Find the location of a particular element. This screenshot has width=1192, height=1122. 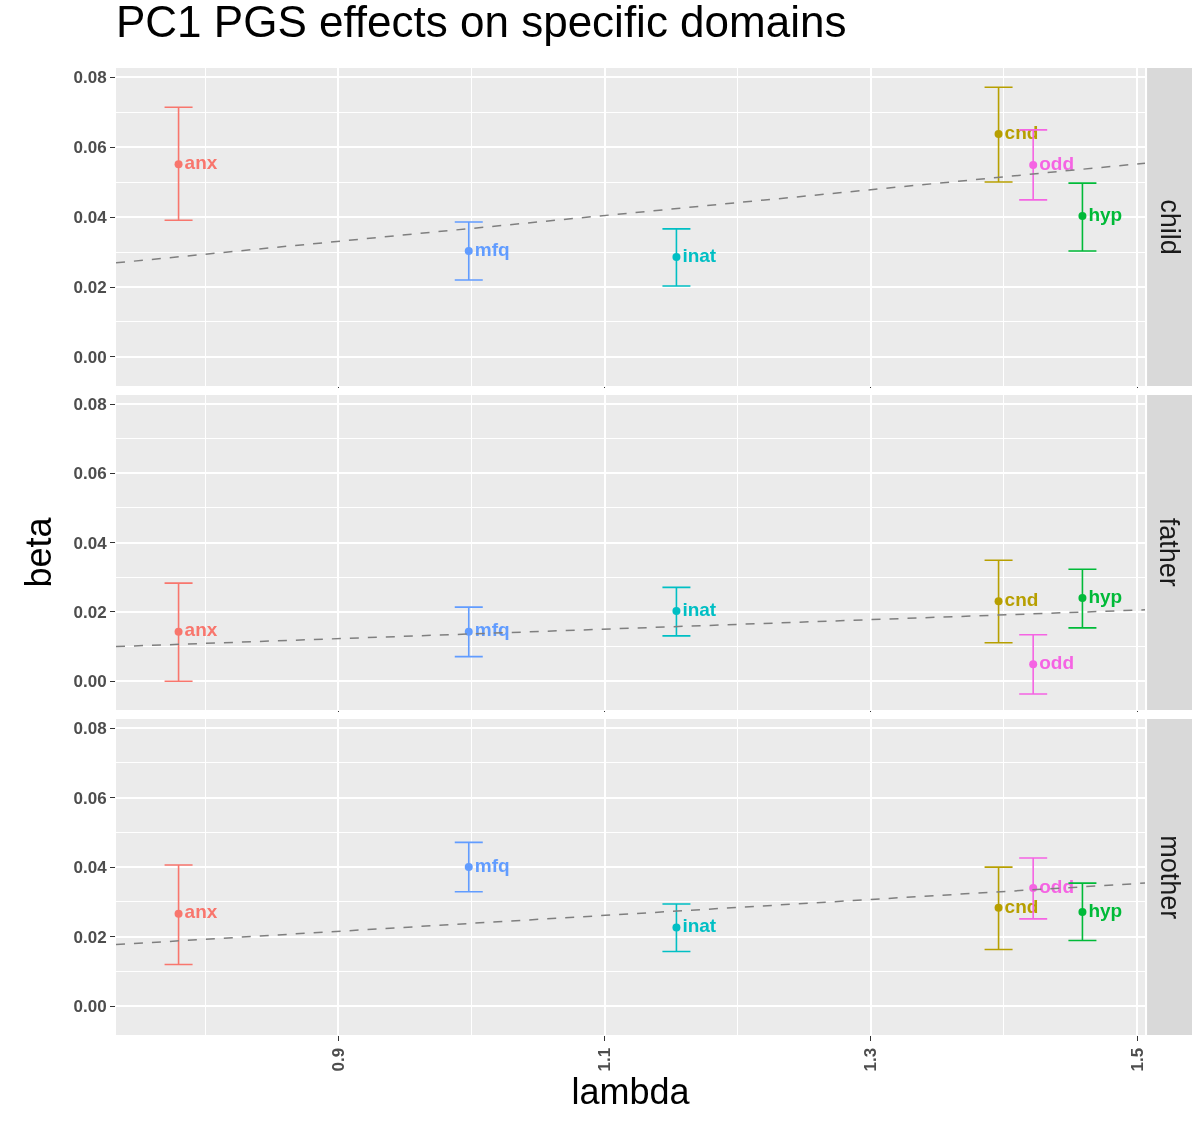

series-label: cnd is located at coordinates (1021, 599).